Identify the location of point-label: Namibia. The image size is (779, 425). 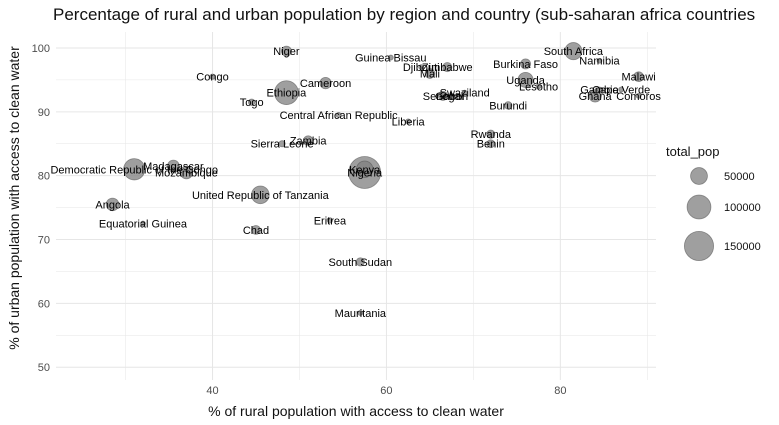
(599, 62).